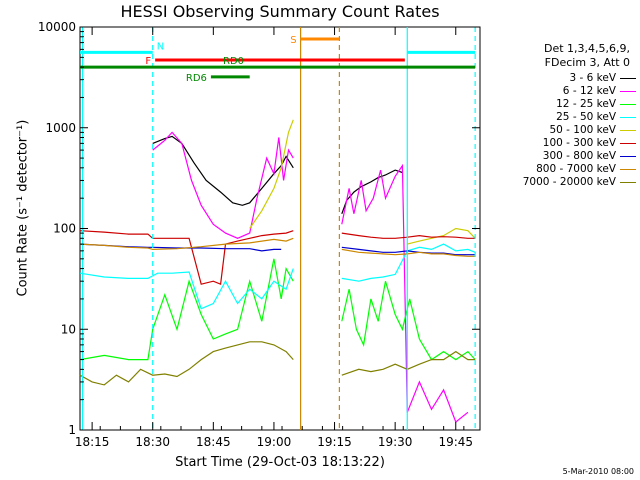 This screenshot has width=640, height=480. Describe the element at coordinates (57, 27) in the screenshot. I see `y-tick-label-4: 10000` at that location.